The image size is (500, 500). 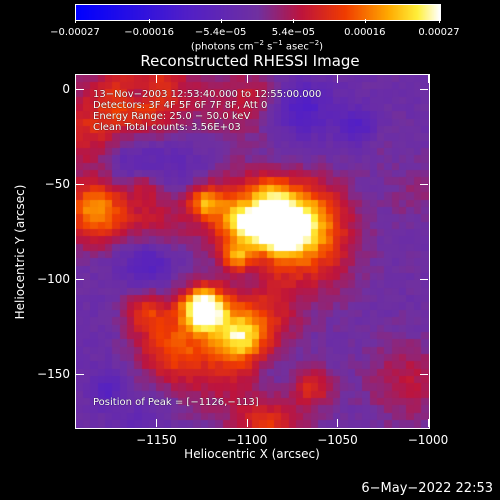 What do you see at coordinates (53, 373) in the screenshot?
I see `y-tick-label: −150` at bounding box center [53, 373].